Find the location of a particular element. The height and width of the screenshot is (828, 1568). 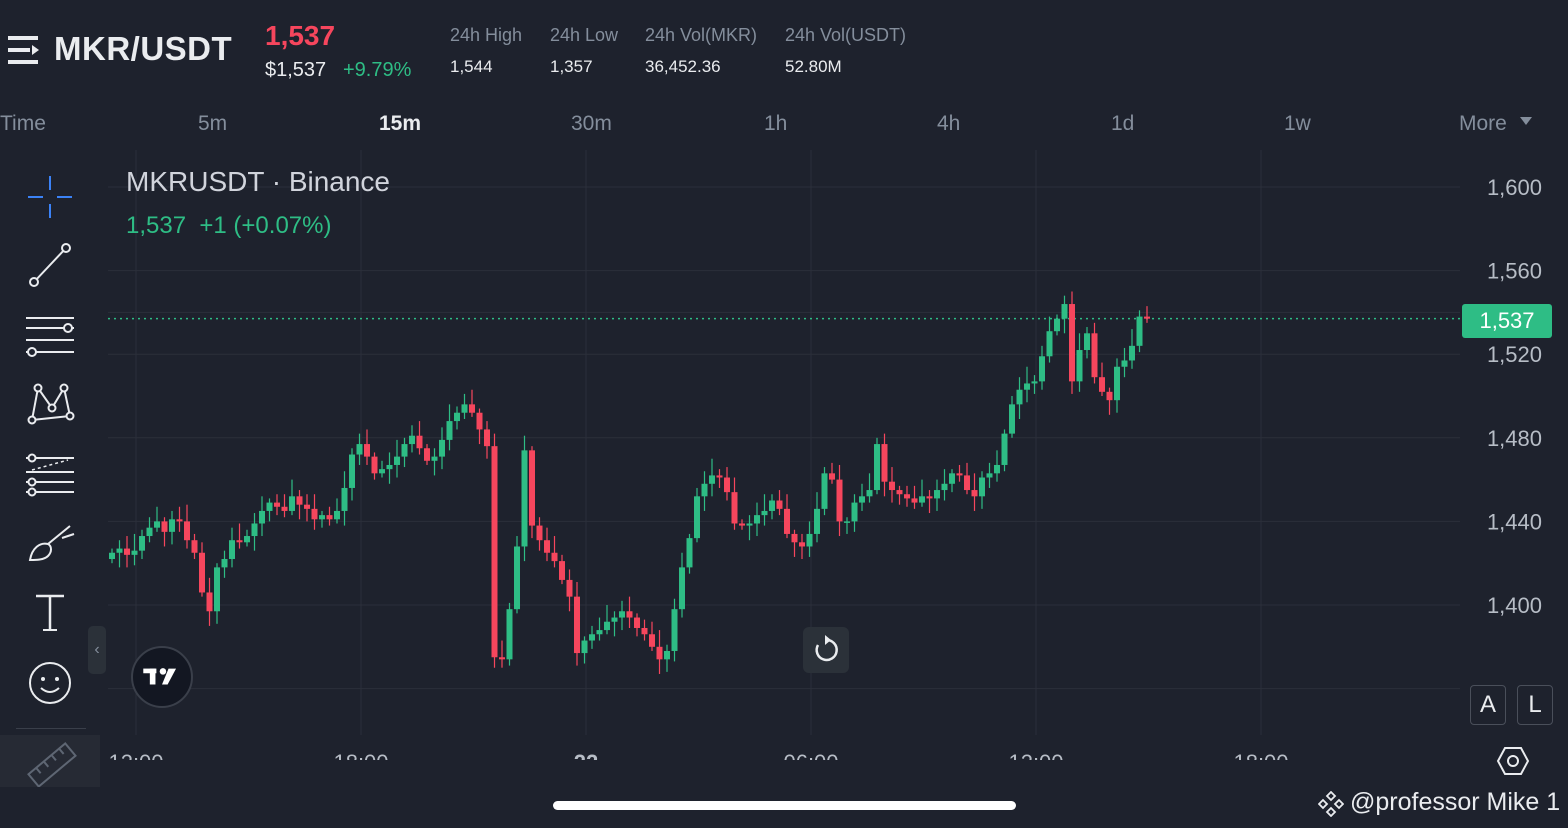

tab-1d: 1d is located at coordinates (1123, 123).